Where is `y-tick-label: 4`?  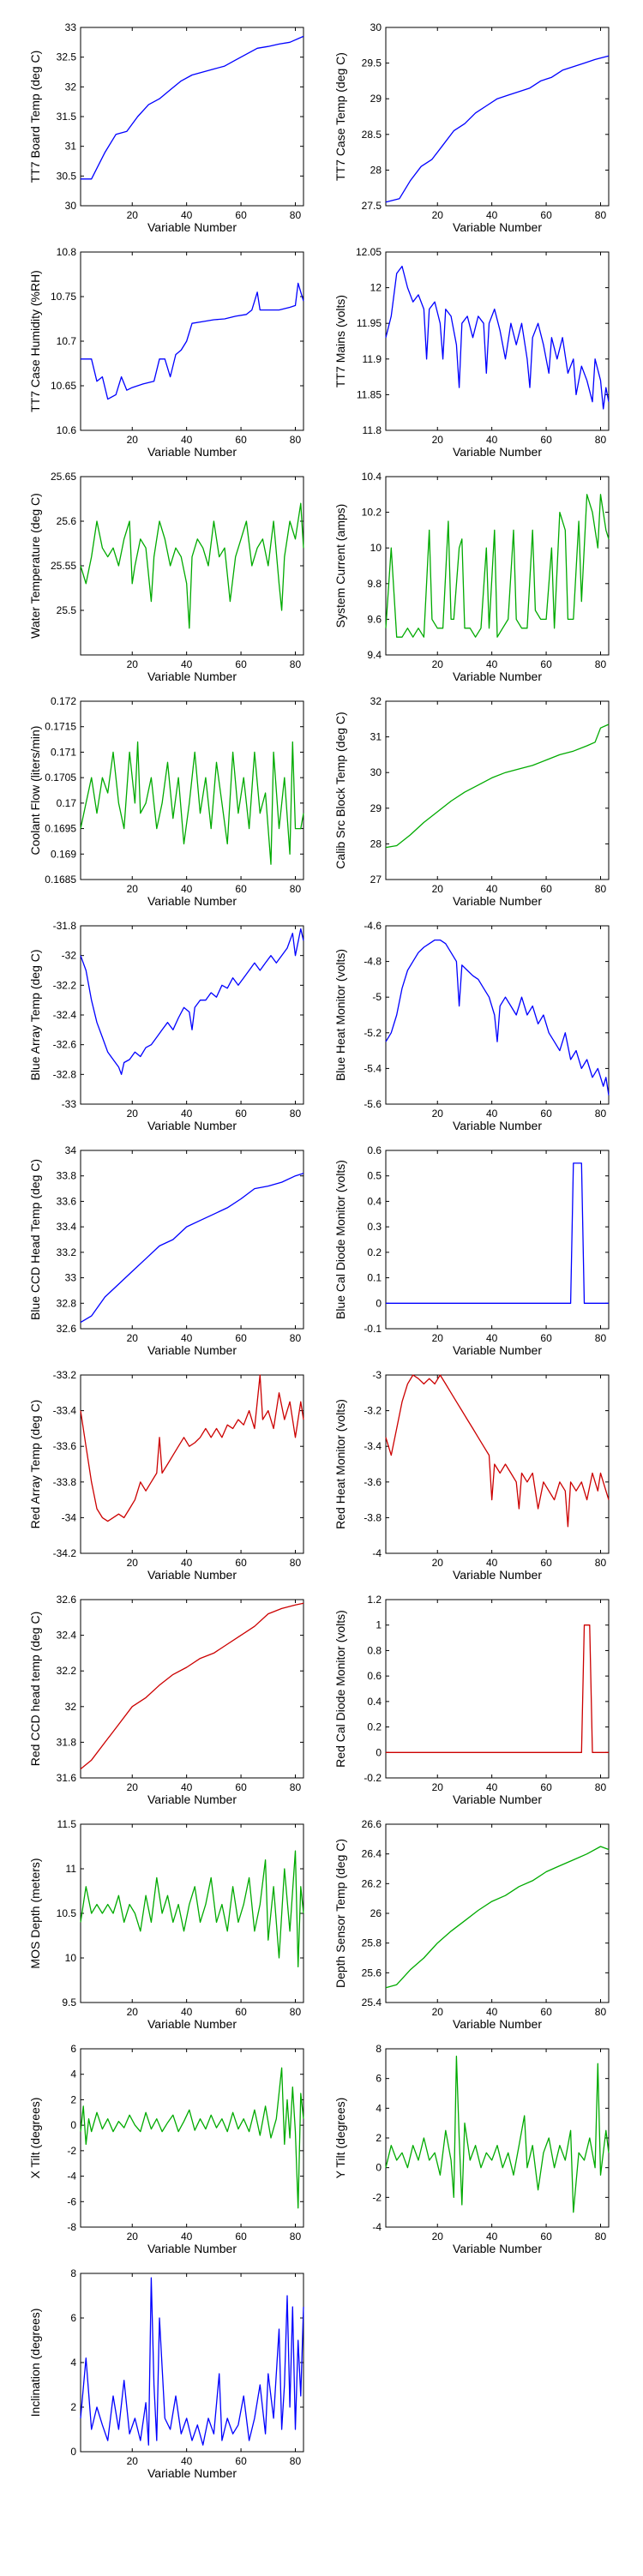
y-tick-label: 4 is located at coordinates (73, 2363).